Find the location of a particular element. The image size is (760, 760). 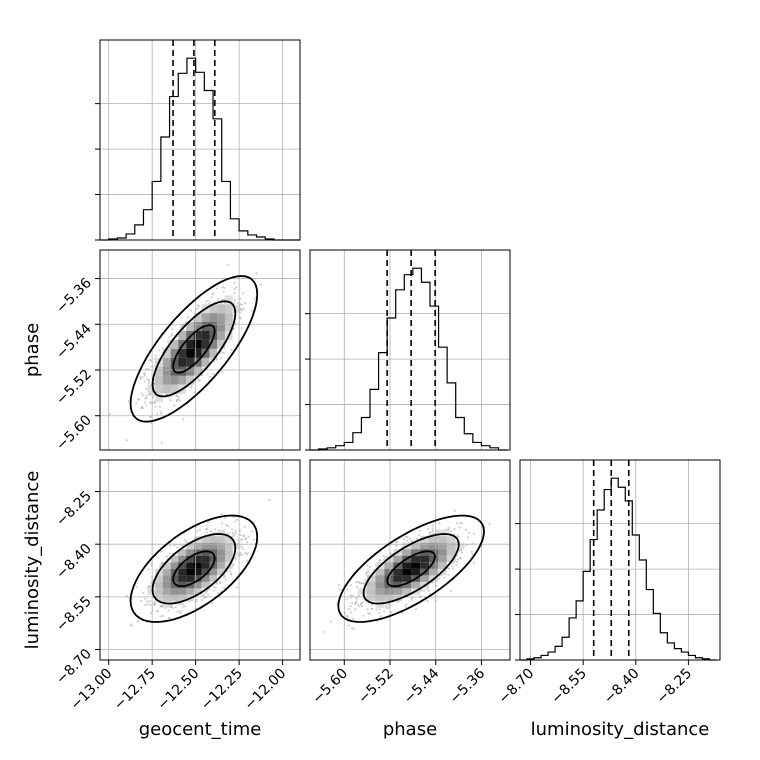

panel-frame-phase-vs-geocent-time is located at coordinates (200, 350).